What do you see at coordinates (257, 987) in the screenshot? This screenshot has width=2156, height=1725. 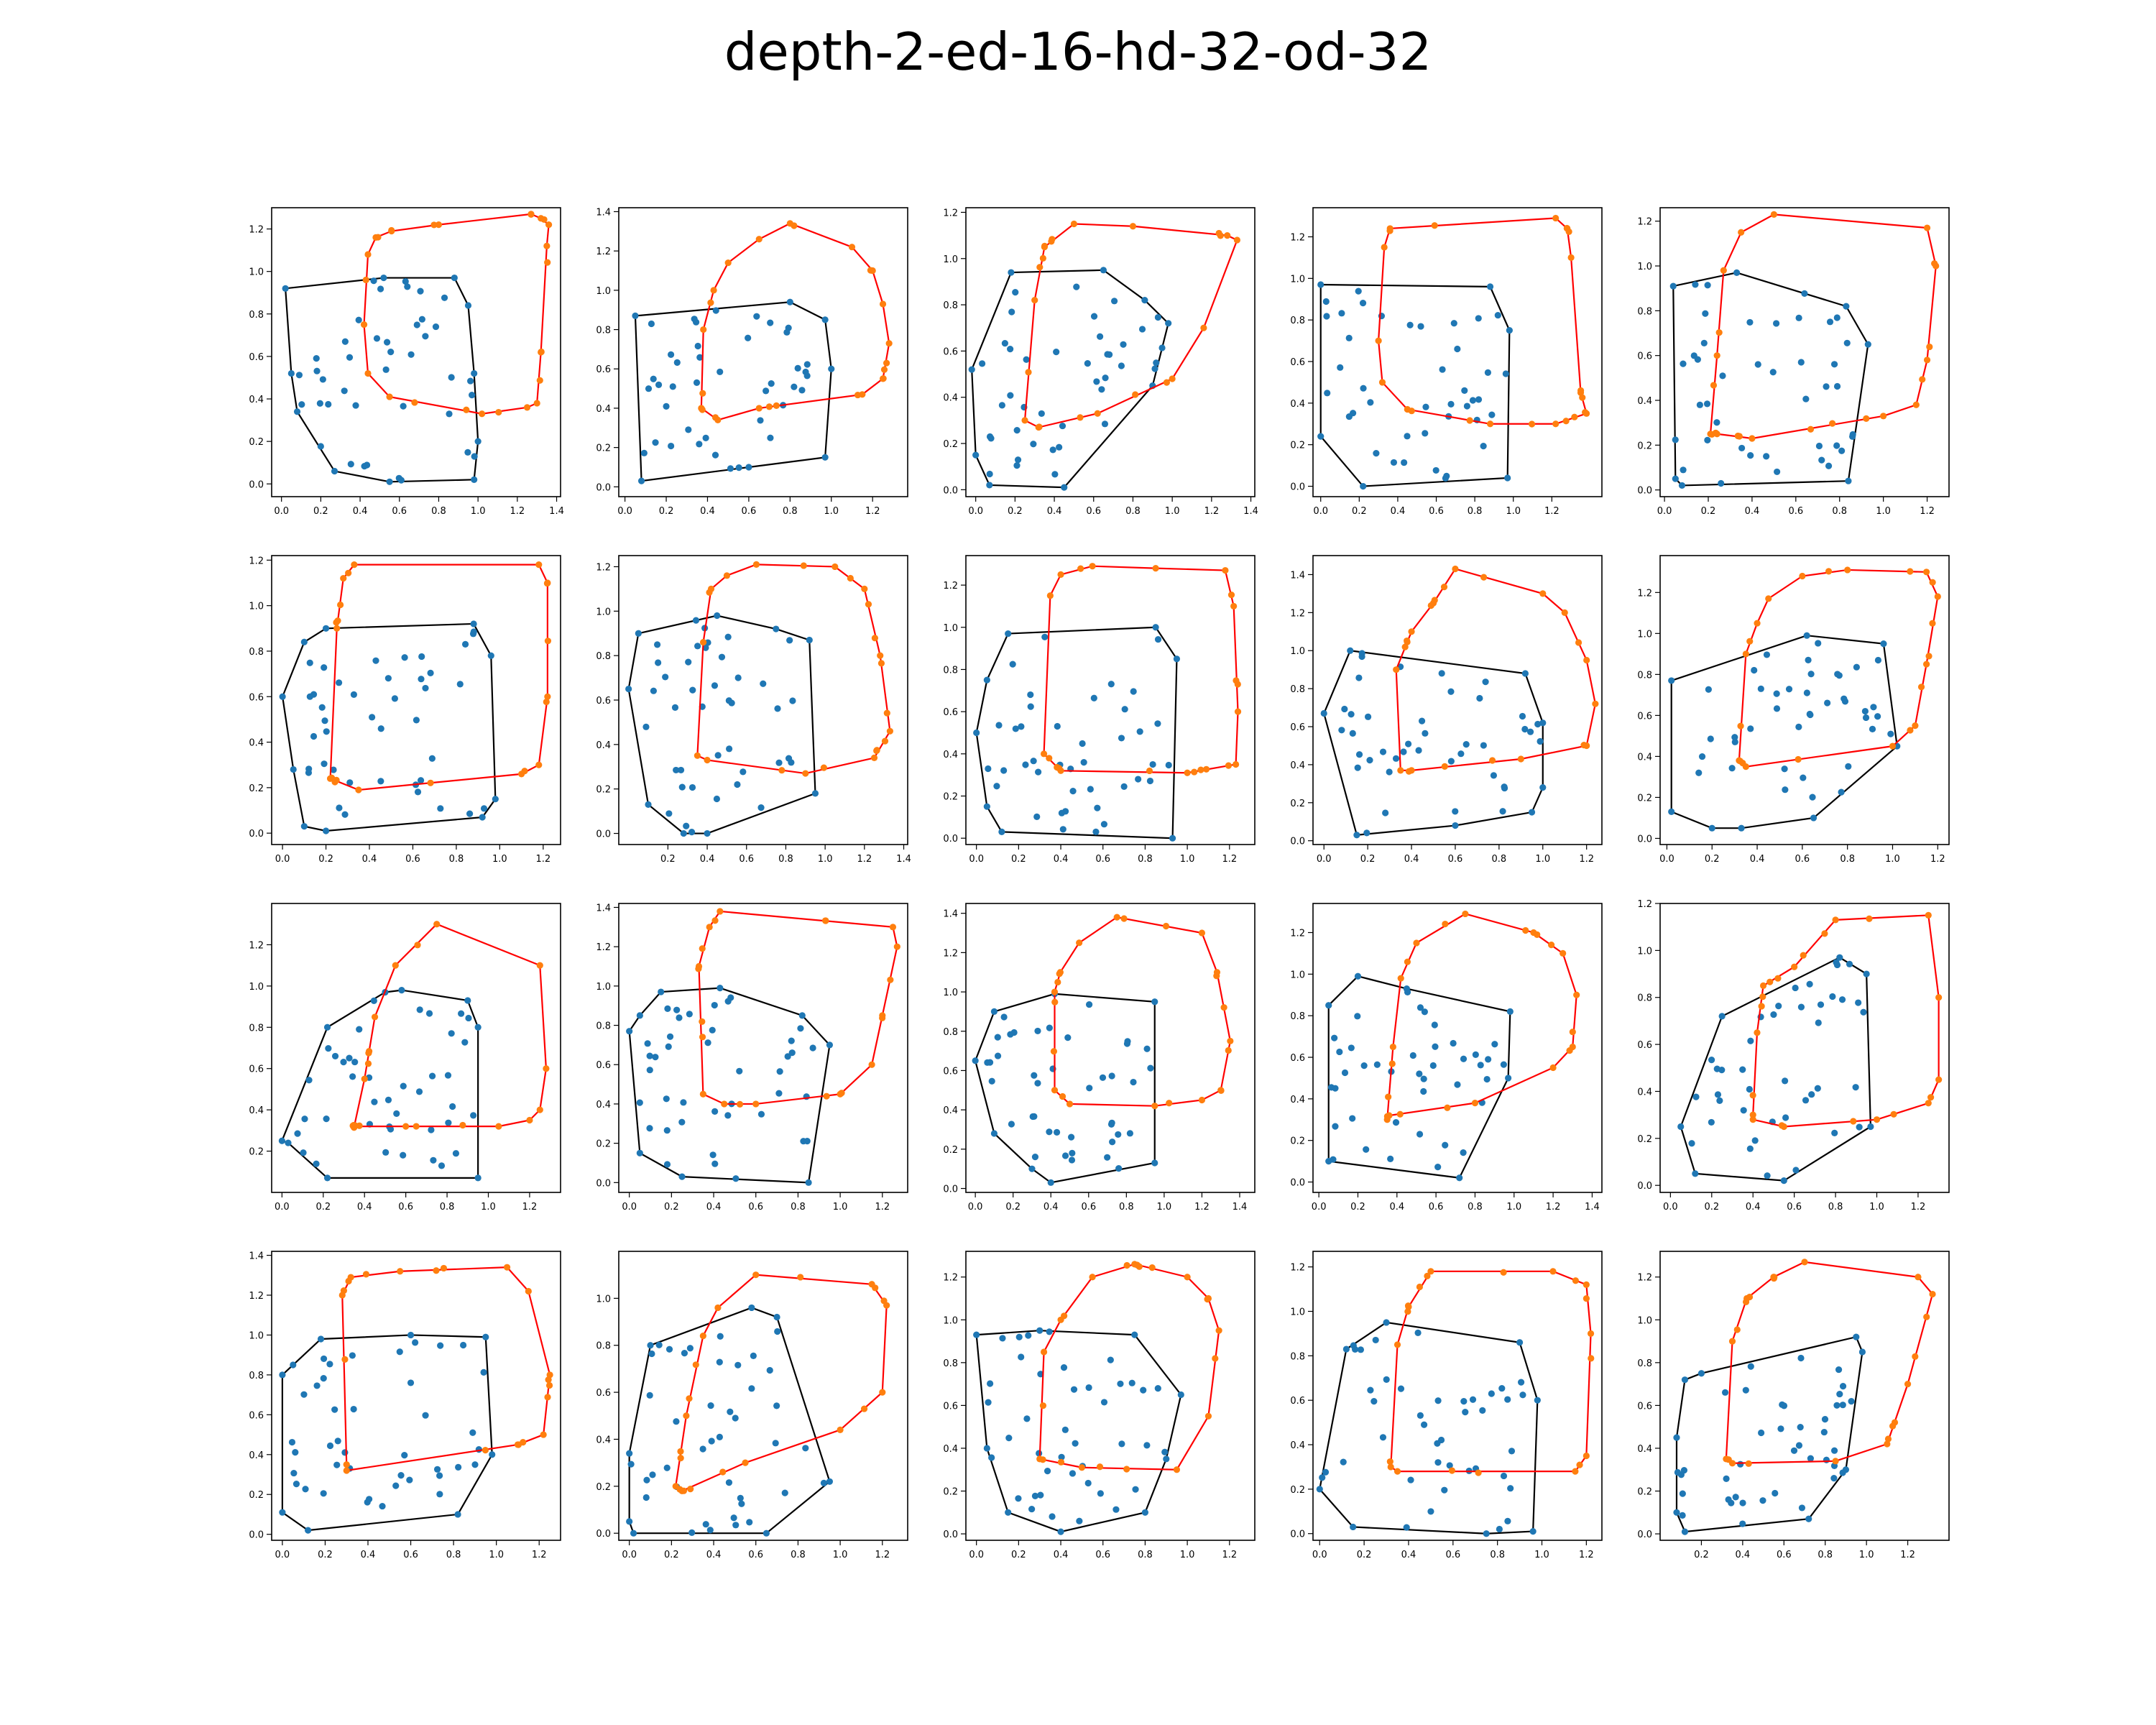 I see `y-tick-label: 1.0` at bounding box center [257, 987].